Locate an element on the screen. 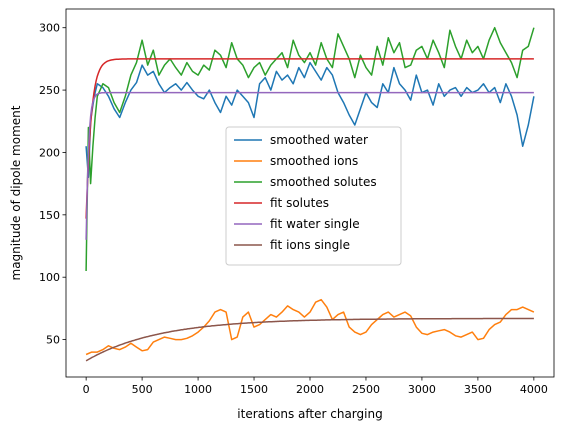 The height and width of the screenshot is (432, 571). legend-label: fit solutes is located at coordinates (299, 203).